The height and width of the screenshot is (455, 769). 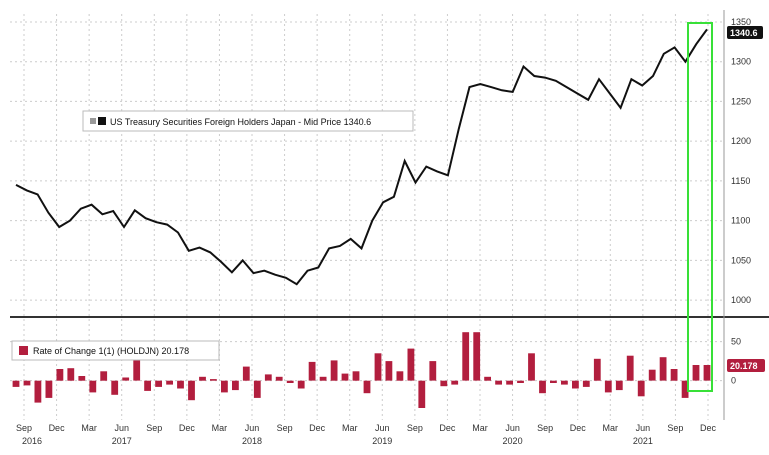 What do you see at coordinates (643, 441) in the screenshot?
I see `x-year-label: 2021` at bounding box center [643, 441].